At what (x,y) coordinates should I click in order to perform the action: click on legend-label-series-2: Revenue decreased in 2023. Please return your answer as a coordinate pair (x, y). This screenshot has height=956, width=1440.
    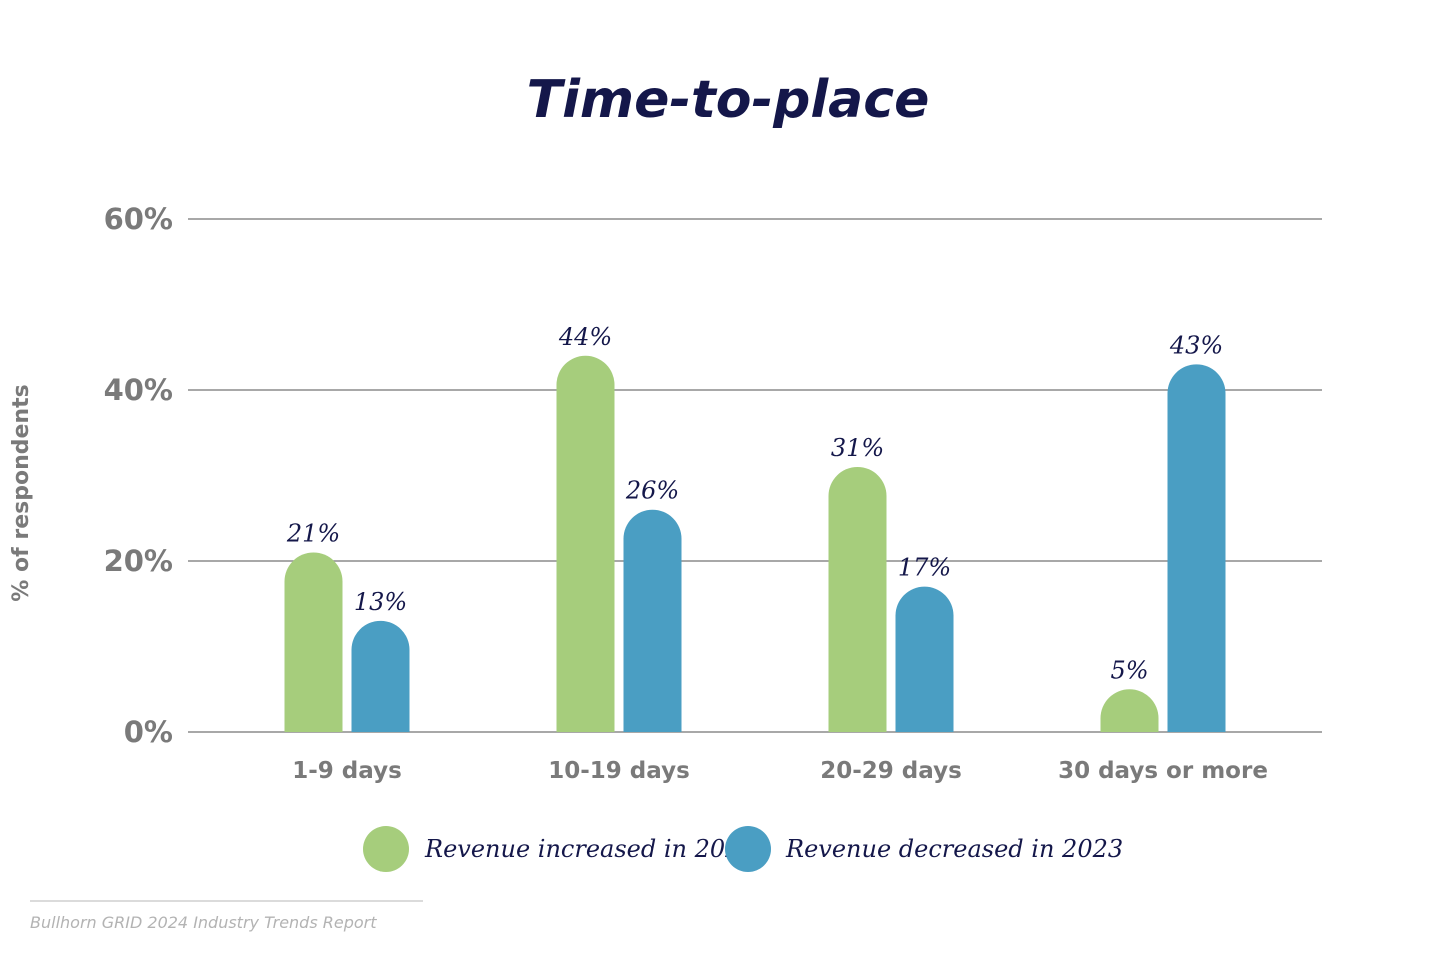
    Looking at the image, I should click on (954, 849).